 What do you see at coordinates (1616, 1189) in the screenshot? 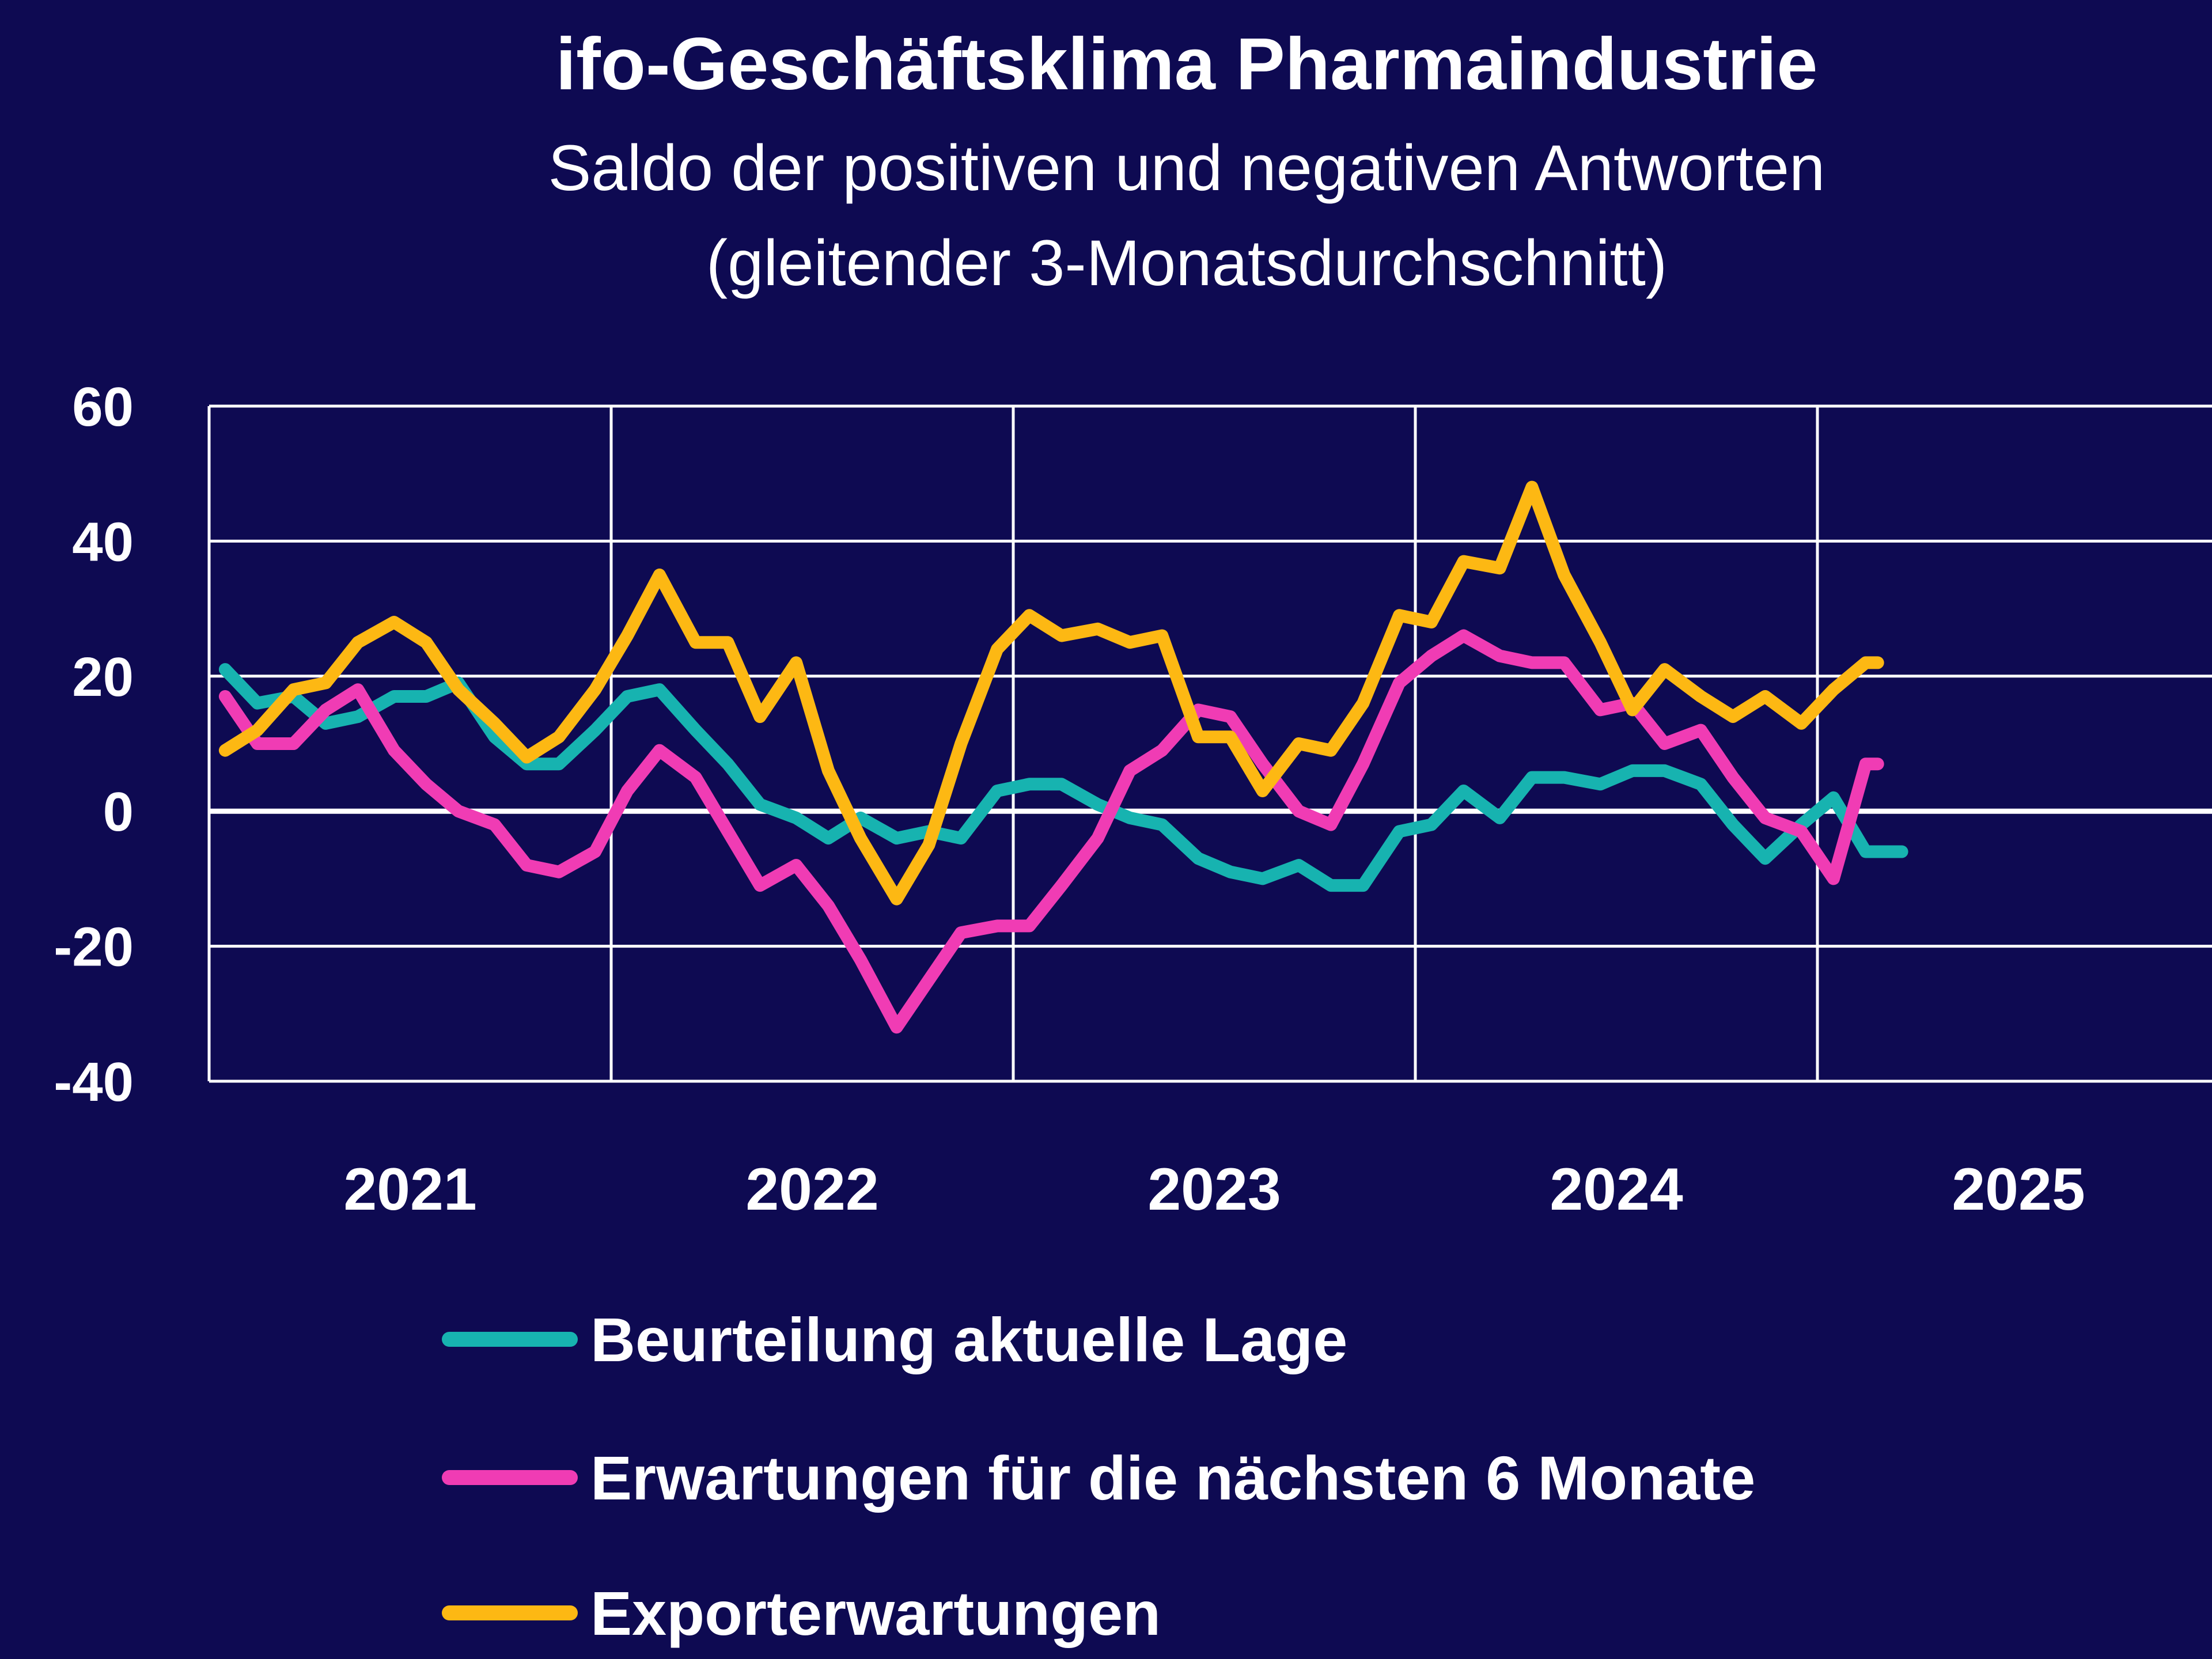
I see `x-tick-label: 2024` at bounding box center [1616, 1189].